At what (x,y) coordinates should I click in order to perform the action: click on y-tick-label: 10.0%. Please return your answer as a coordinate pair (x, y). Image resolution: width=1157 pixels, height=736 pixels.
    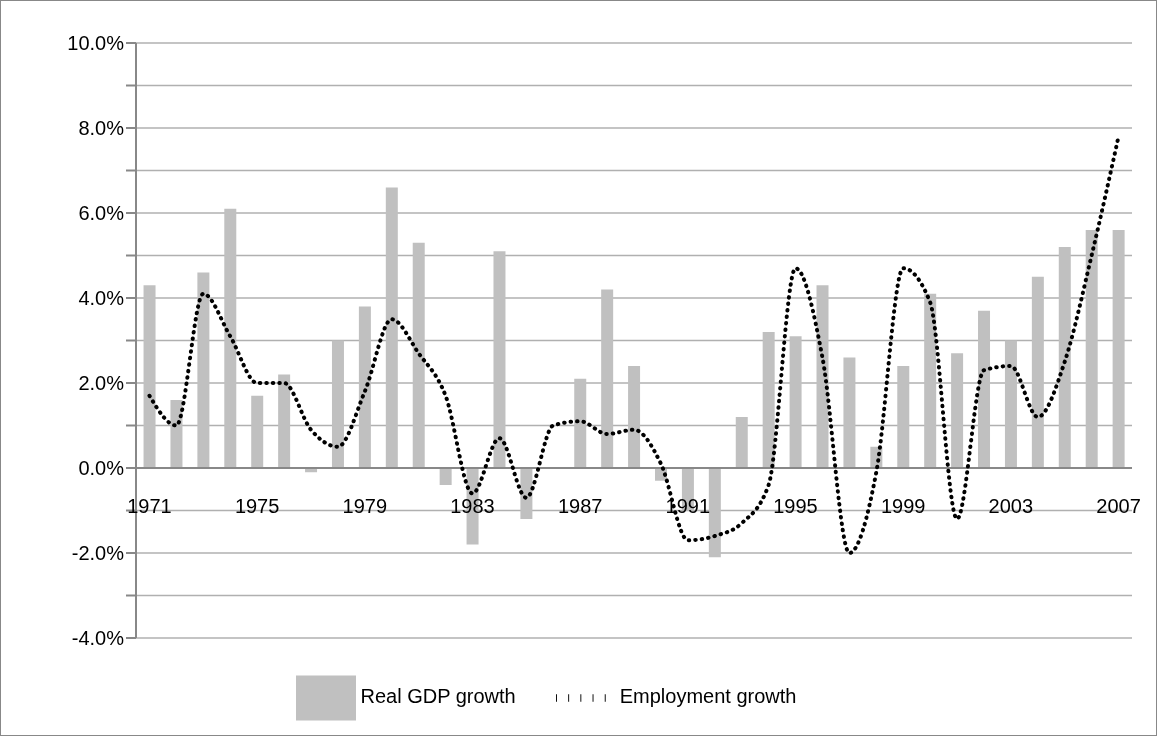
    Looking at the image, I should click on (96, 43).